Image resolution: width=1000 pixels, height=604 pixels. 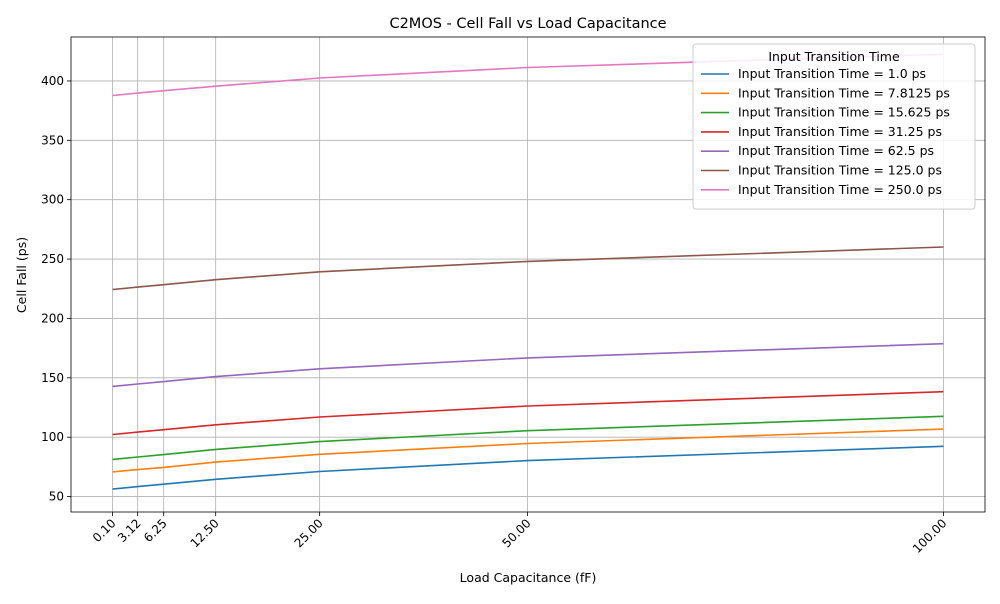 I want to click on y-tick-label: 100, so click(x=52, y=437).